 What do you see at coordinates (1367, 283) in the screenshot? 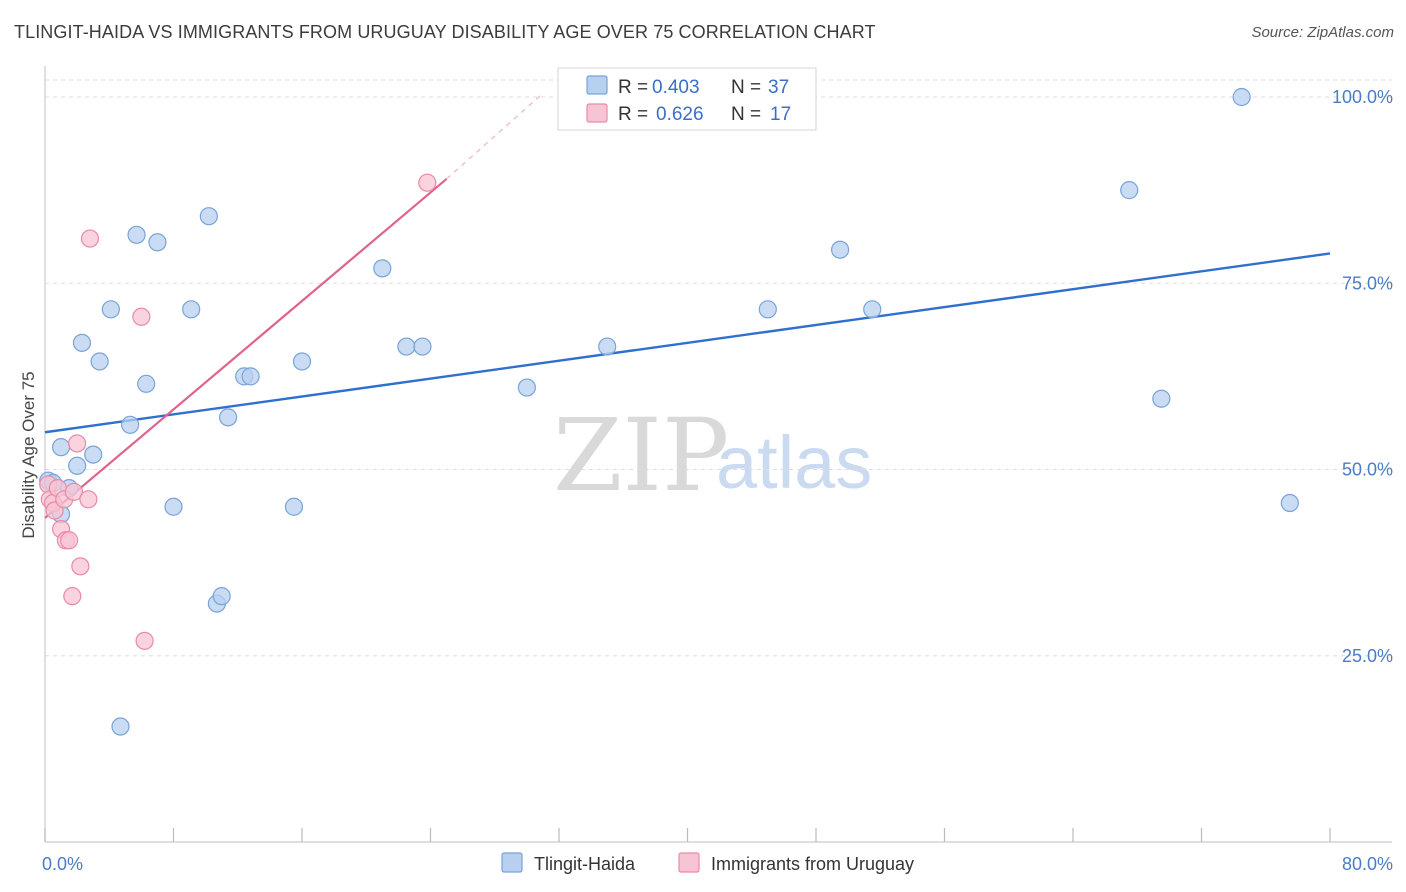
I see `y-tick-label: 75.0%` at bounding box center [1367, 283].